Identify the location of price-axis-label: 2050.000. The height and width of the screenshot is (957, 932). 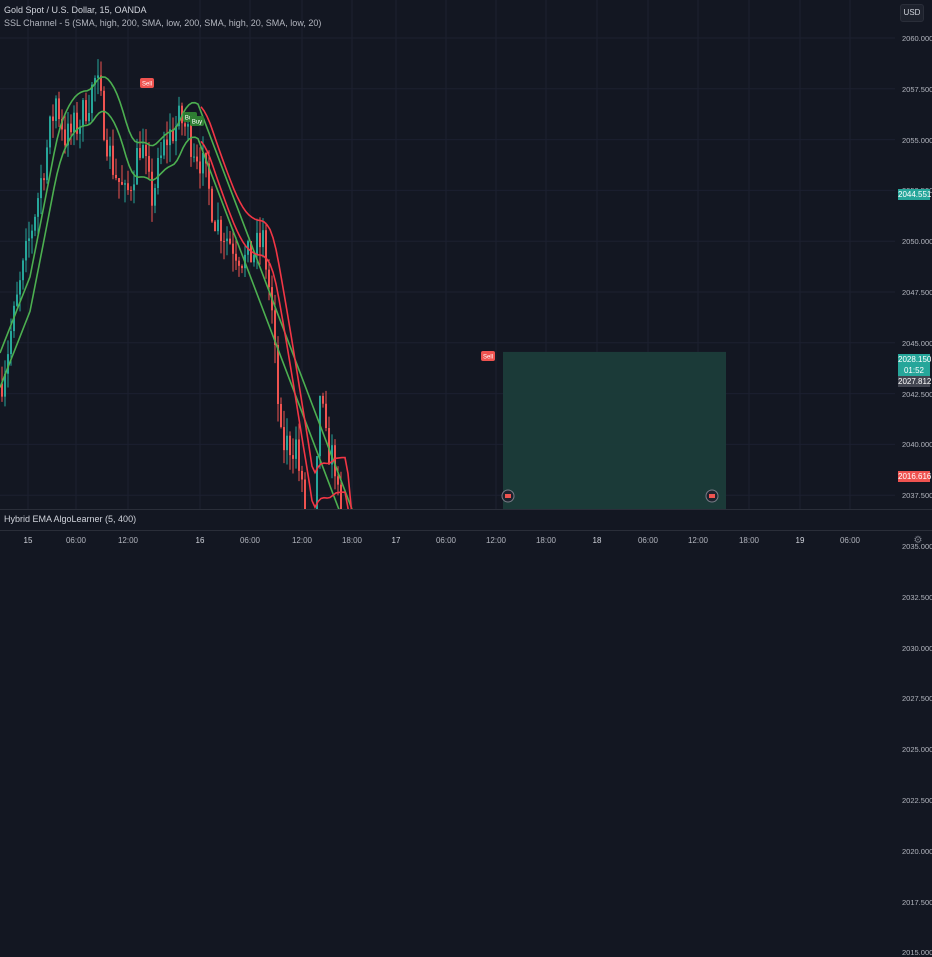
(917, 242).